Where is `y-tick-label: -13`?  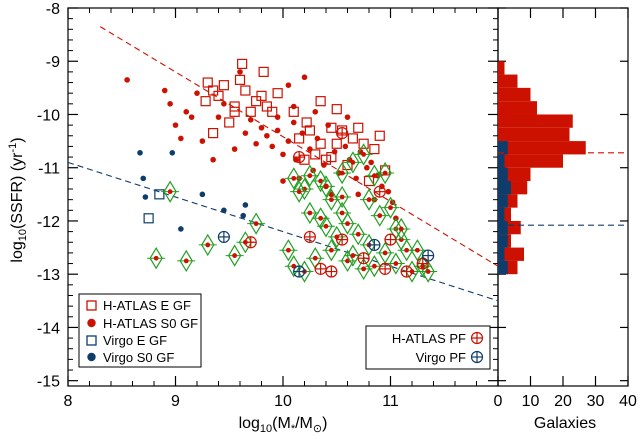 y-tick-label: -13 is located at coordinates (48, 275).